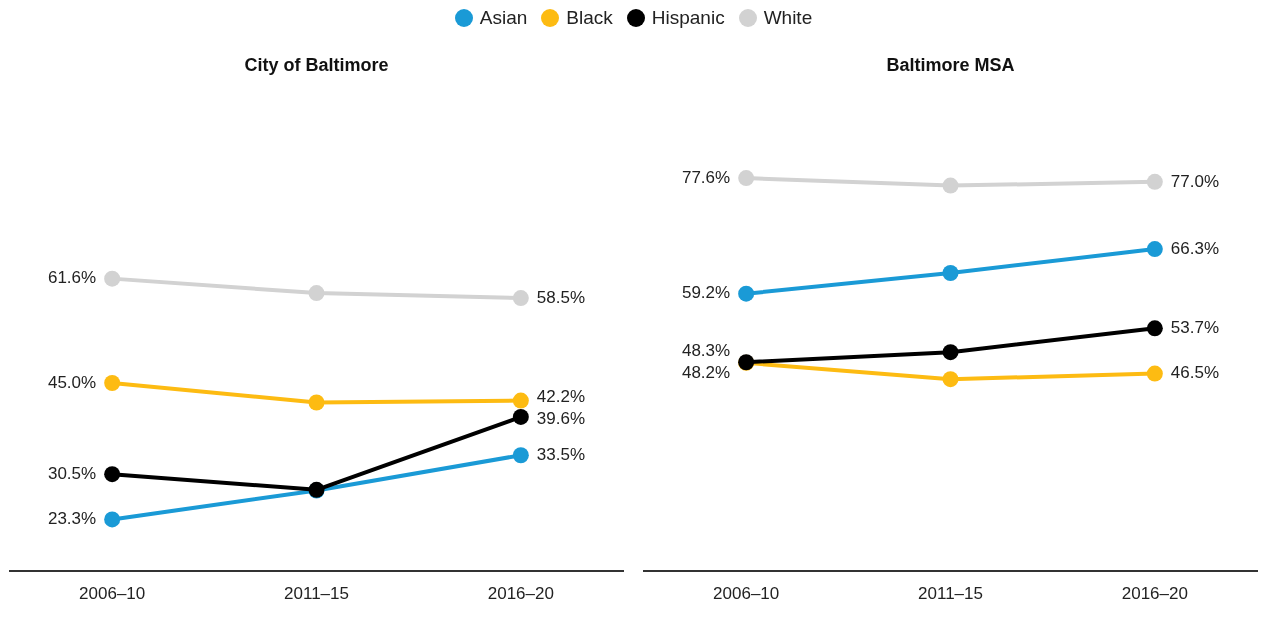 This screenshot has height=619, width=1267. What do you see at coordinates (950, 64) in the screenshot?
I see `chart-title: Baltimore MSA` at bounding box center [950, 64].